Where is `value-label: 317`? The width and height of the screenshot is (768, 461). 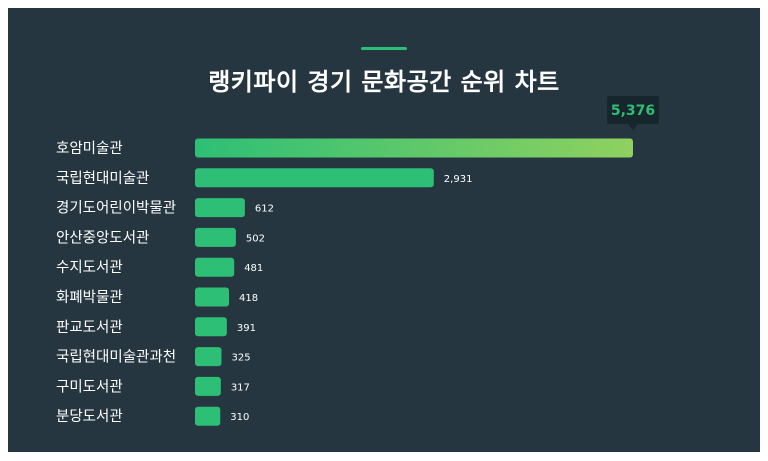
value-label: 317 is located at coordinates (240, 387).